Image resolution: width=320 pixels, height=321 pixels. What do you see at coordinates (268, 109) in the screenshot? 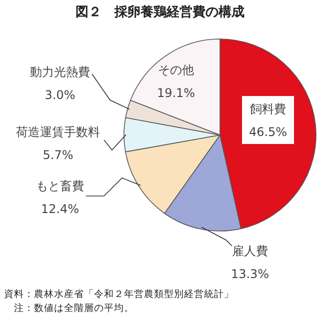
I see `slice-label: 飼料費` at bounding box center [268, 109].